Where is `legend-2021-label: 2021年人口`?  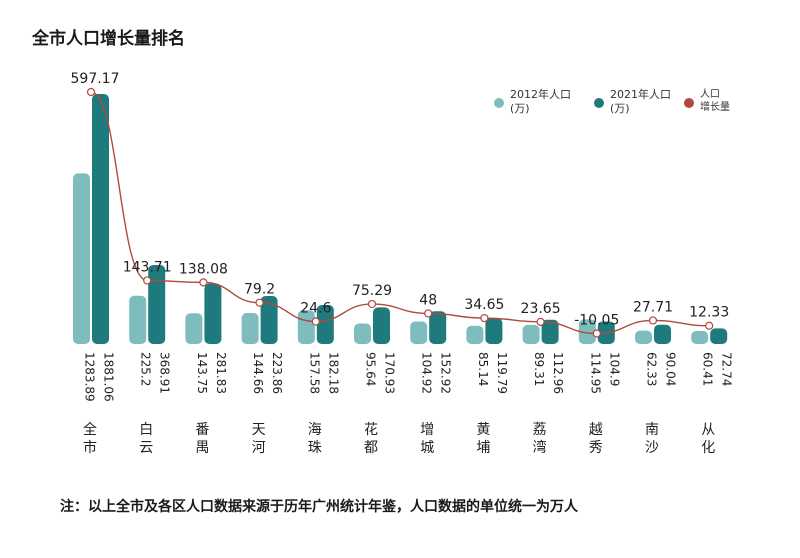
legend-2021-label: 2021年人口 is located at coordinates (640, 94).